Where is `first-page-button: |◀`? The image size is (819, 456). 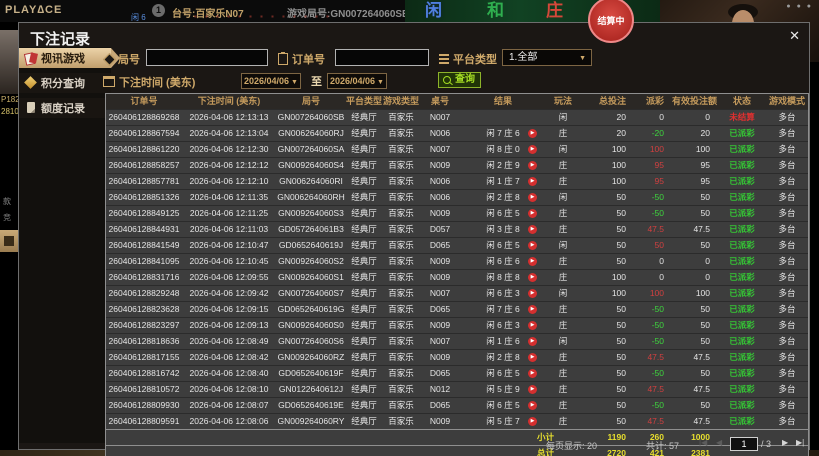
first-page-button: |◀ is located at coordinates (703, 442).